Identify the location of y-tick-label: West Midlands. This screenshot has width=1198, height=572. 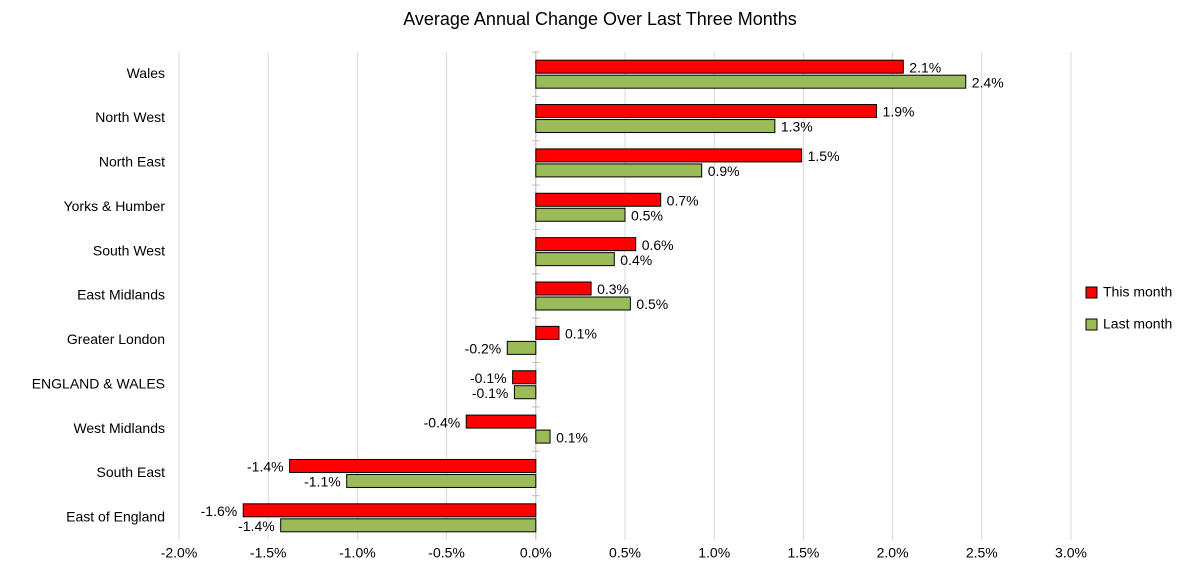
(119, 428).